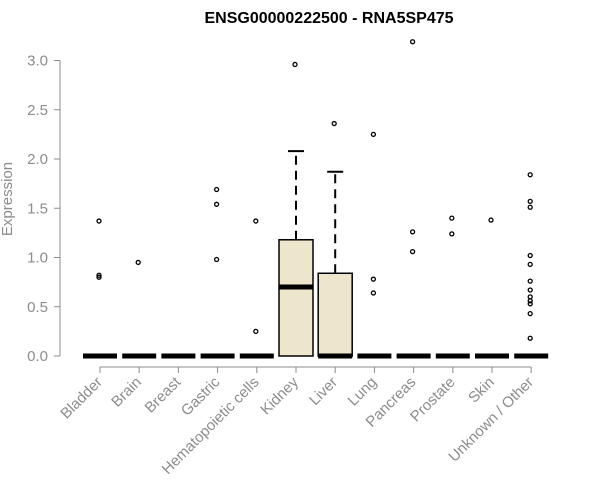 Image resolution: width=600 pixels, height=500 pixels. Describe the element at coordinates (37, 159) in the screenshot. I see `y-tick-label: 2.0` at that location.